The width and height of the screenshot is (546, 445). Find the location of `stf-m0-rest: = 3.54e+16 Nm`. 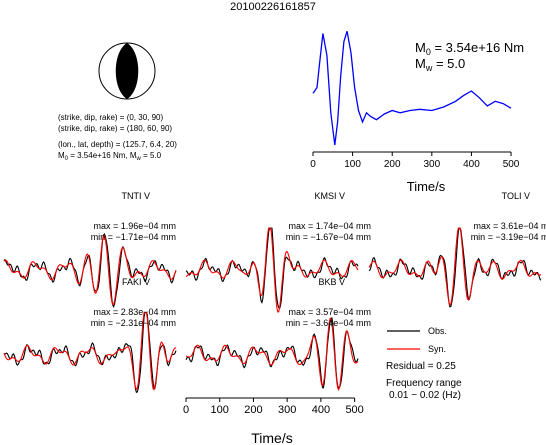

stf-m0-rest: = 3.54e+16 Nm is located at coordinates (477, 47).